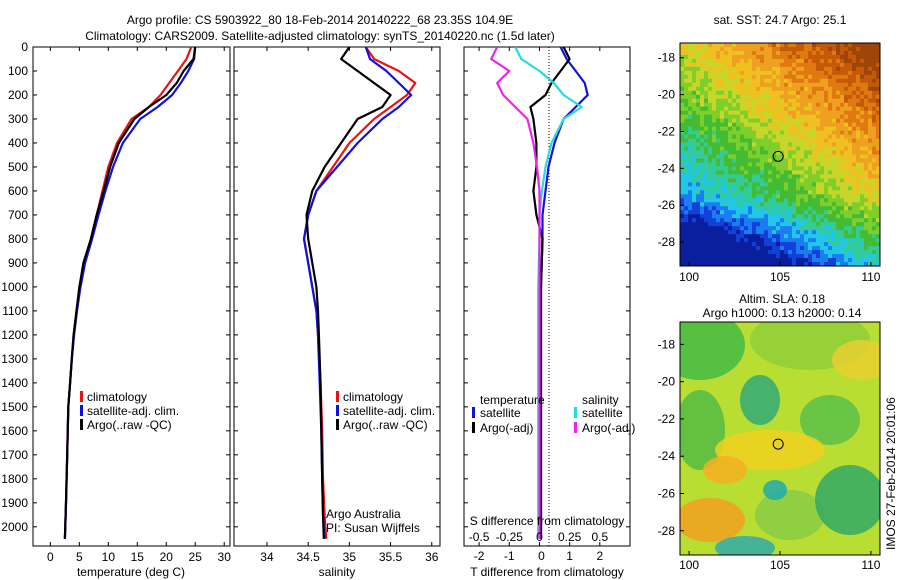 This screenshot has width=900, height=580. I want to click on x-tick-label: 34, so click(267, 557).